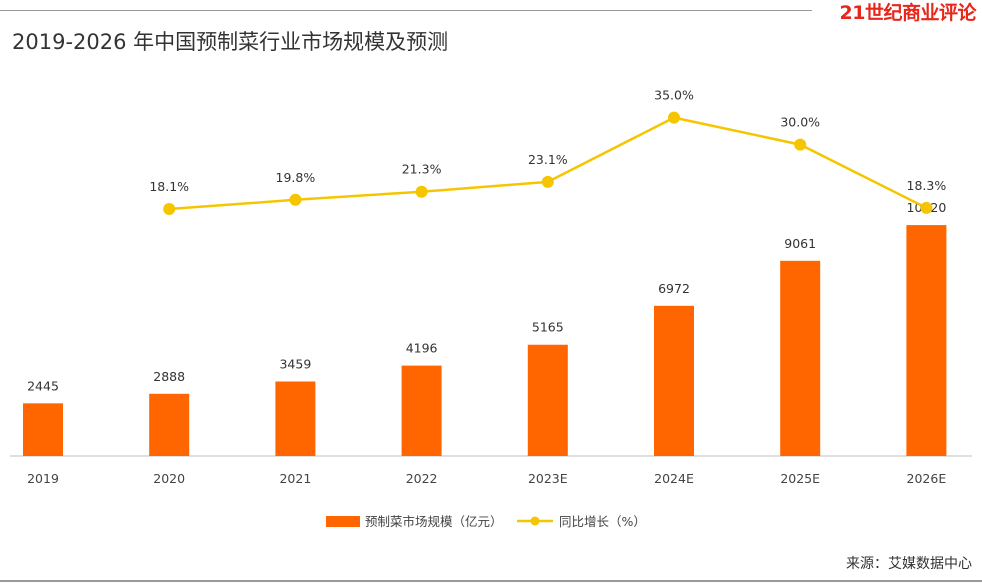  I want to click on bar-value-label: 5165, so click(548, 327).